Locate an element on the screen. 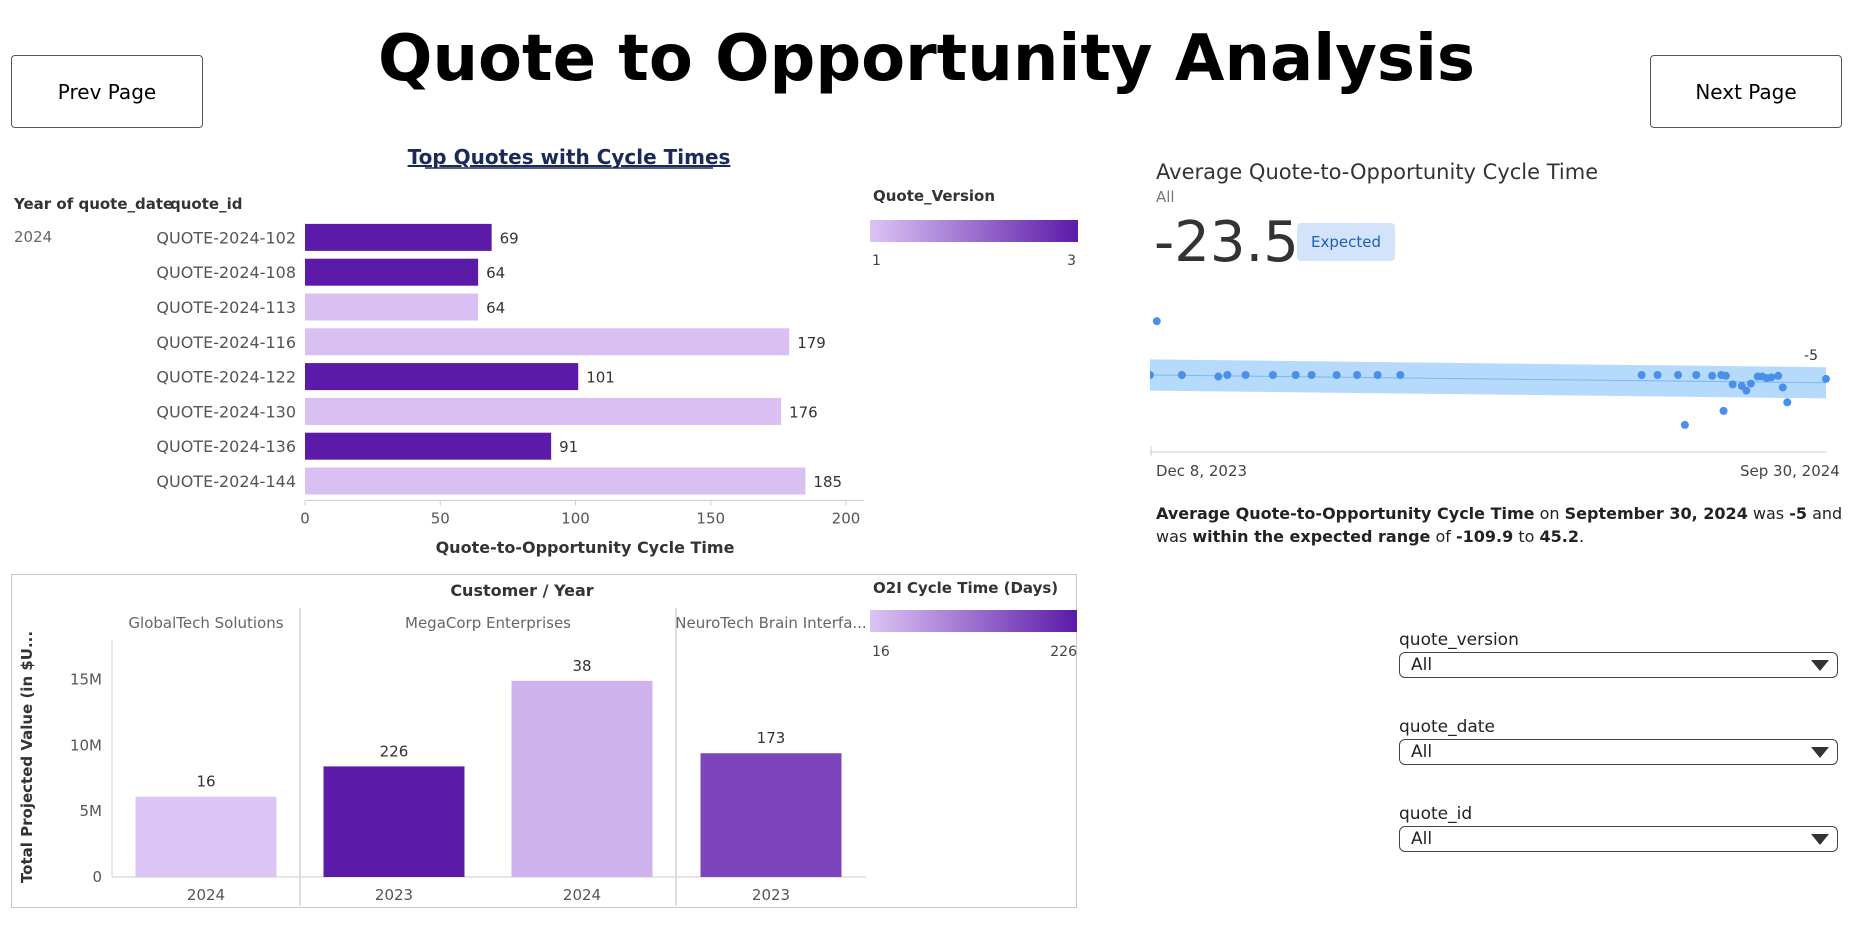 This screenshot has height=934, width=1853. quote-bar-value: 185 is located at coordinates (827, 482).